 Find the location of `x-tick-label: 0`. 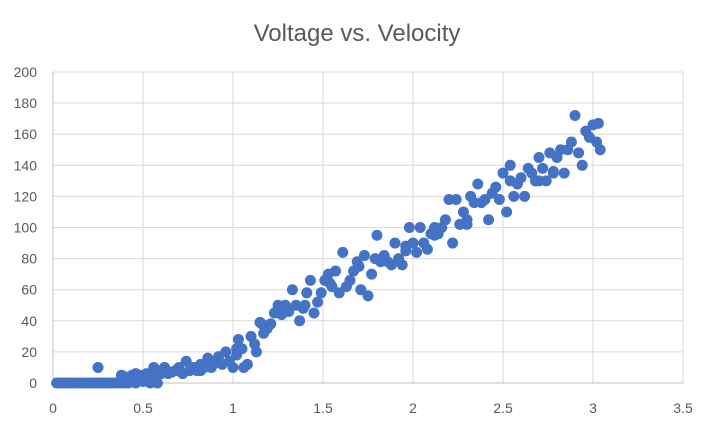

x-tick-label: 0 is located at coordinates (53, 408).